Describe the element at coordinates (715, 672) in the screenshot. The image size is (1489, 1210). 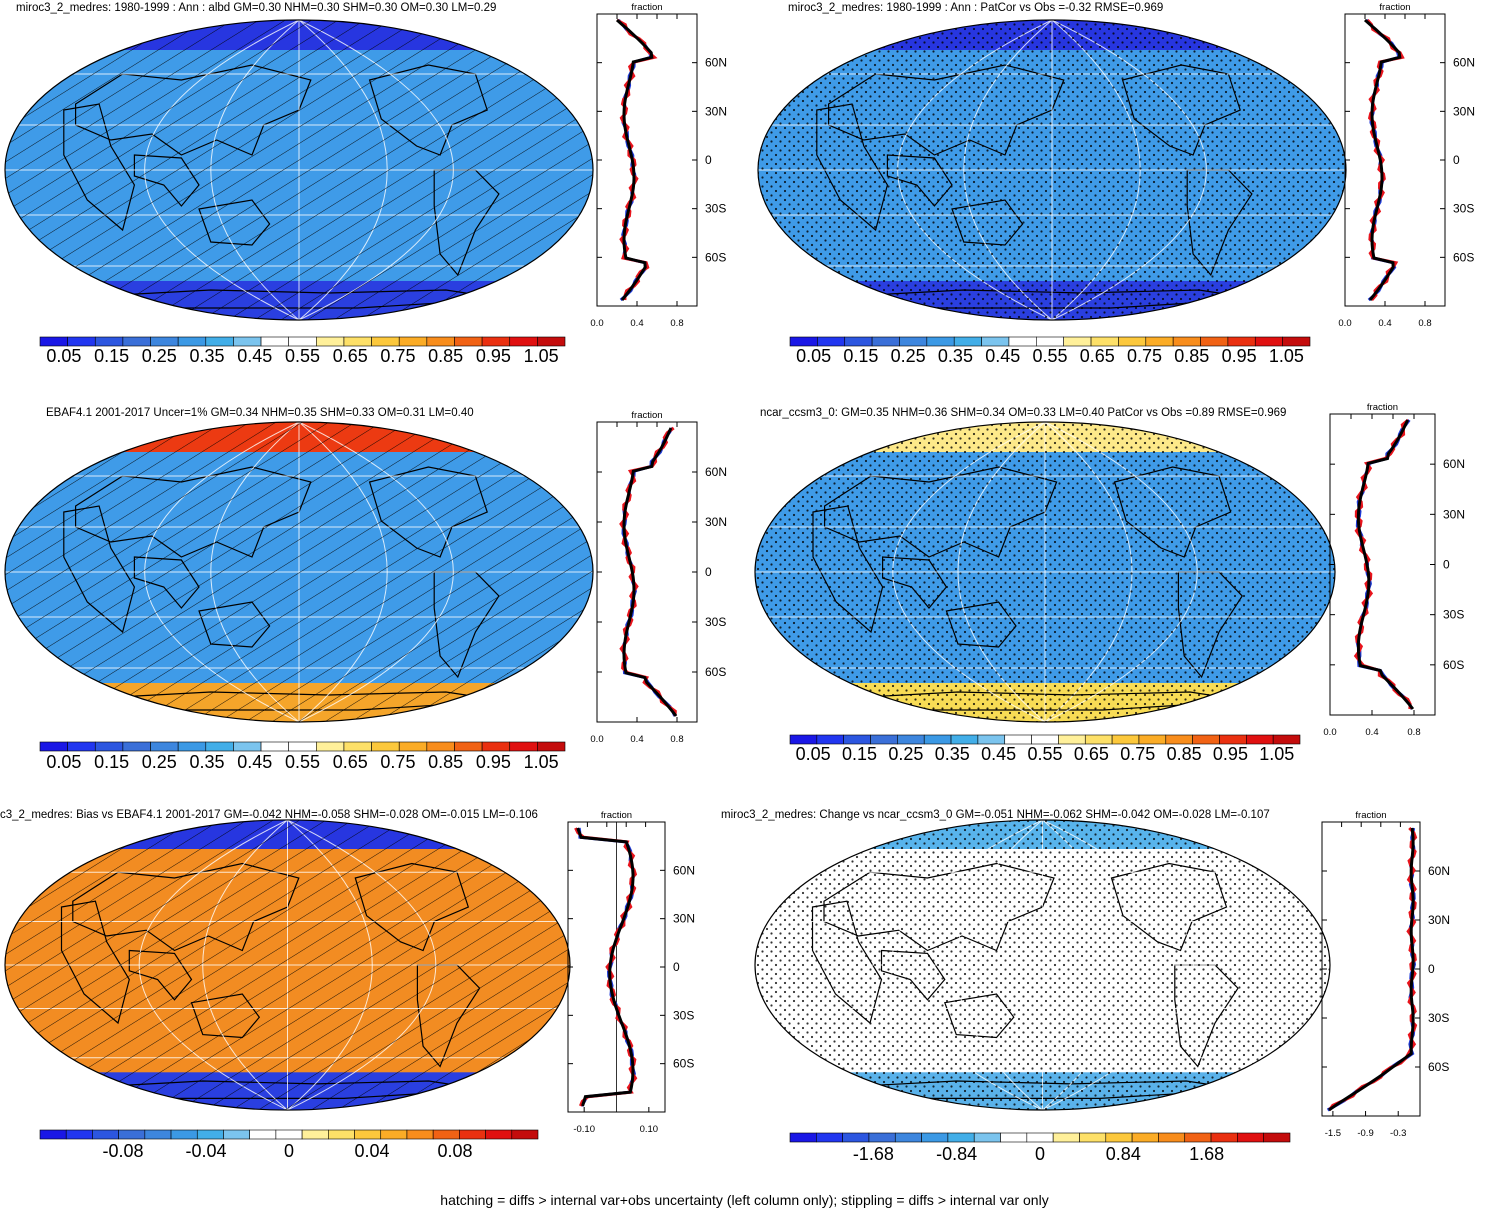
I see `profile-y-label: 60S` at that location.